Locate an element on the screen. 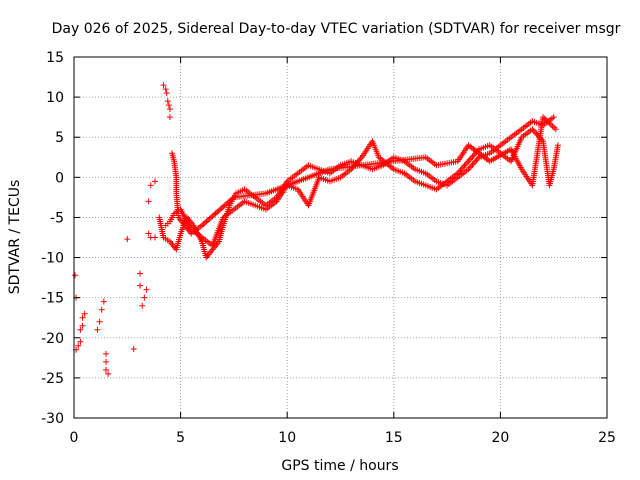 The image size is (640, 480). y-tick-labels: -30 -25 -20 -15 -10 -5 0 5 10 15 is located at coordinates (52, 238).